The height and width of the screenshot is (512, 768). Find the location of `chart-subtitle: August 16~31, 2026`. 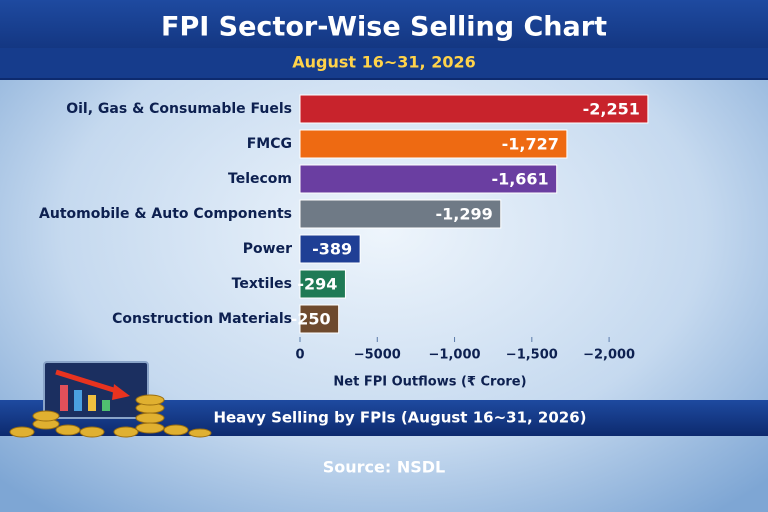

chart-subtitle: August 16~31, 2026 is located at coordinates (383, 62).